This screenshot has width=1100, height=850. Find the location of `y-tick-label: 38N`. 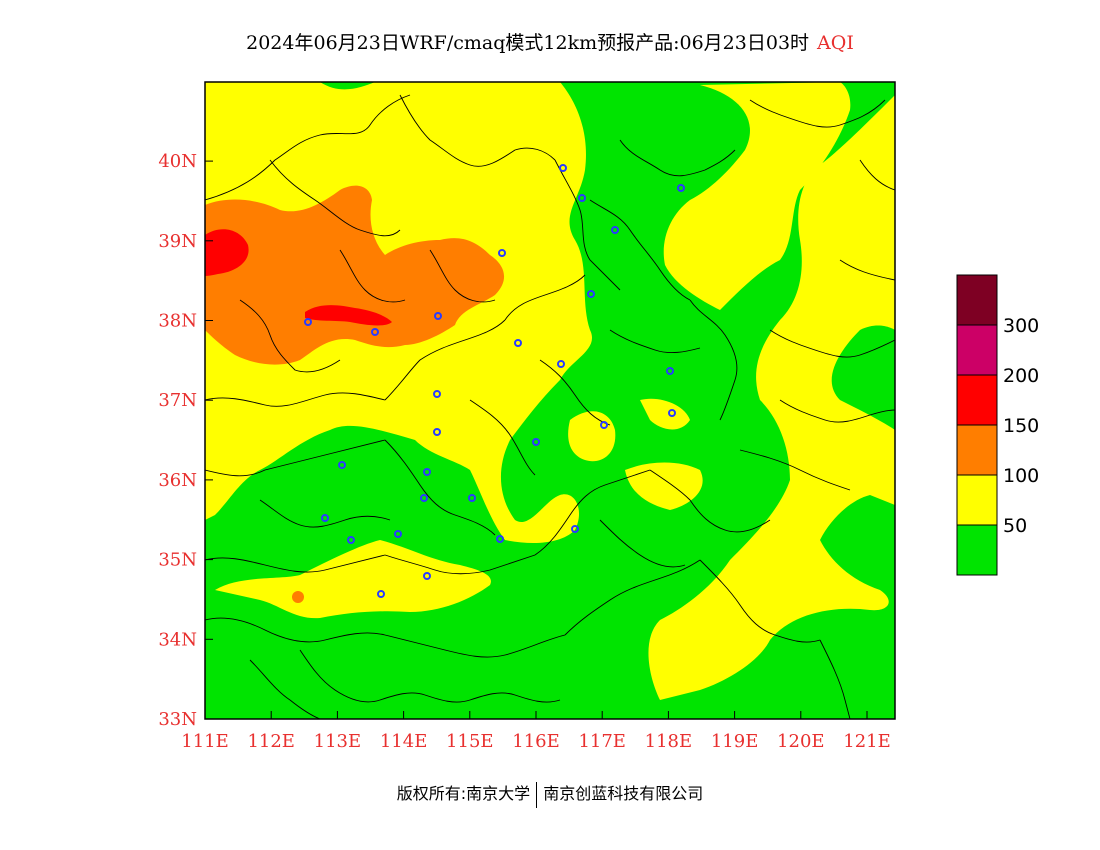

y-tick-label: 38N is located at coordinates (177, 321).